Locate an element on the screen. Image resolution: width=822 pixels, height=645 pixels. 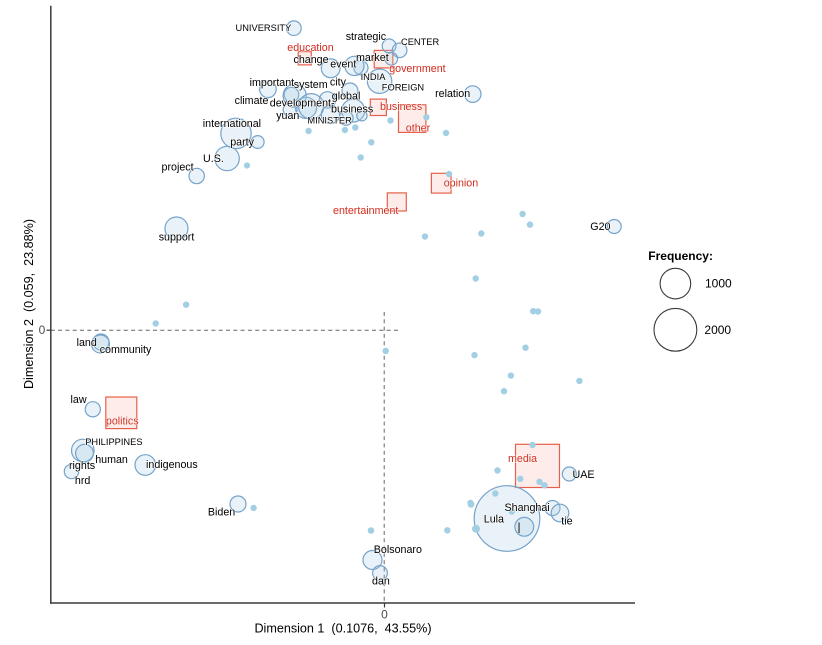
svg-text: Shanghai is located at coordinates (527, 508).